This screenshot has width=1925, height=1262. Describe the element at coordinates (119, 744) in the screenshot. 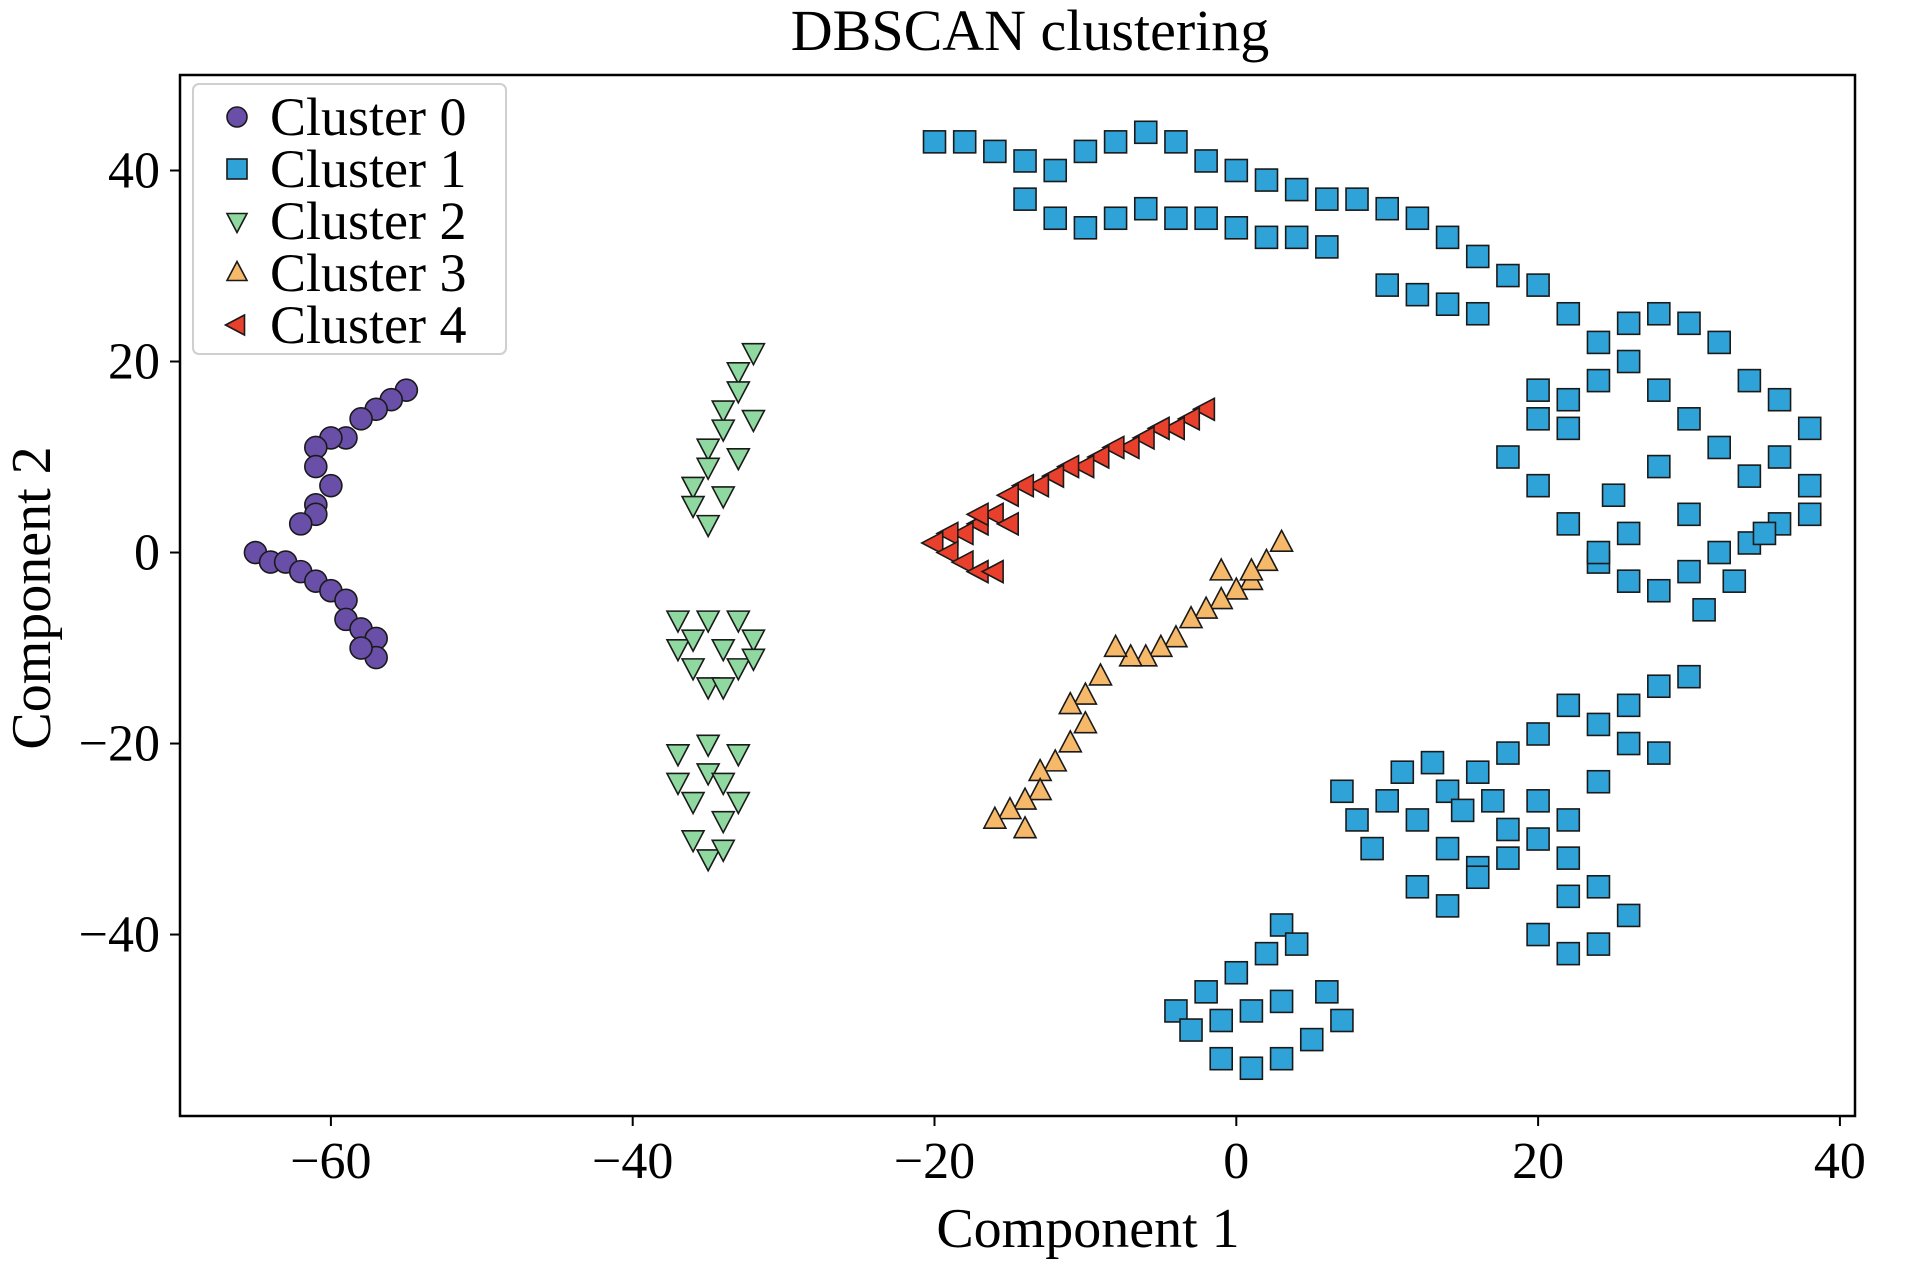

I see `y-tick-label: −20` at that location.